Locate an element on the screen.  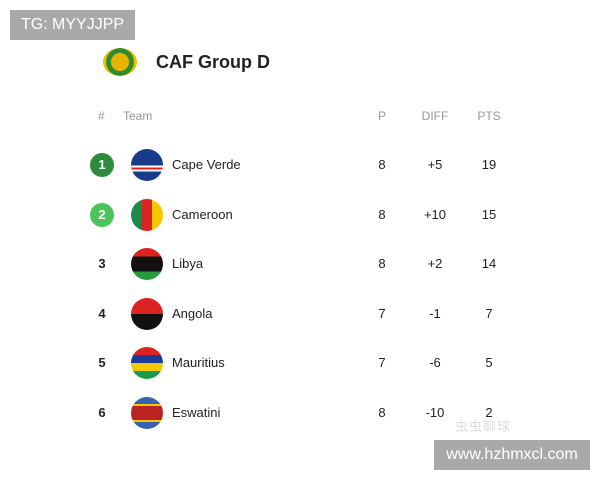
rank: 1 is located at coordinates (102, 165).